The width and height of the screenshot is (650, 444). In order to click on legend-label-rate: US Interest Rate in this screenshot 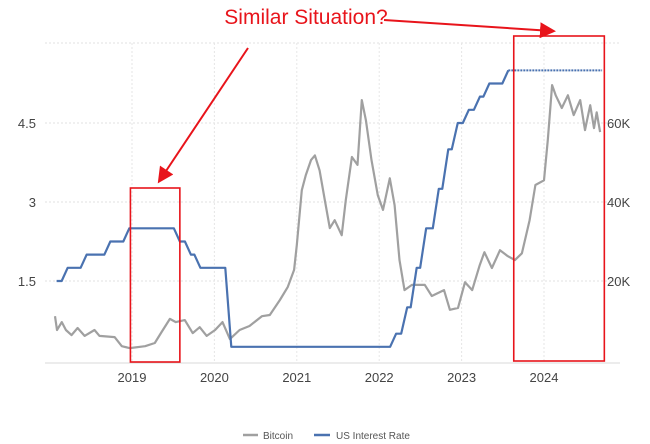, I will do `click(373, 436)`.